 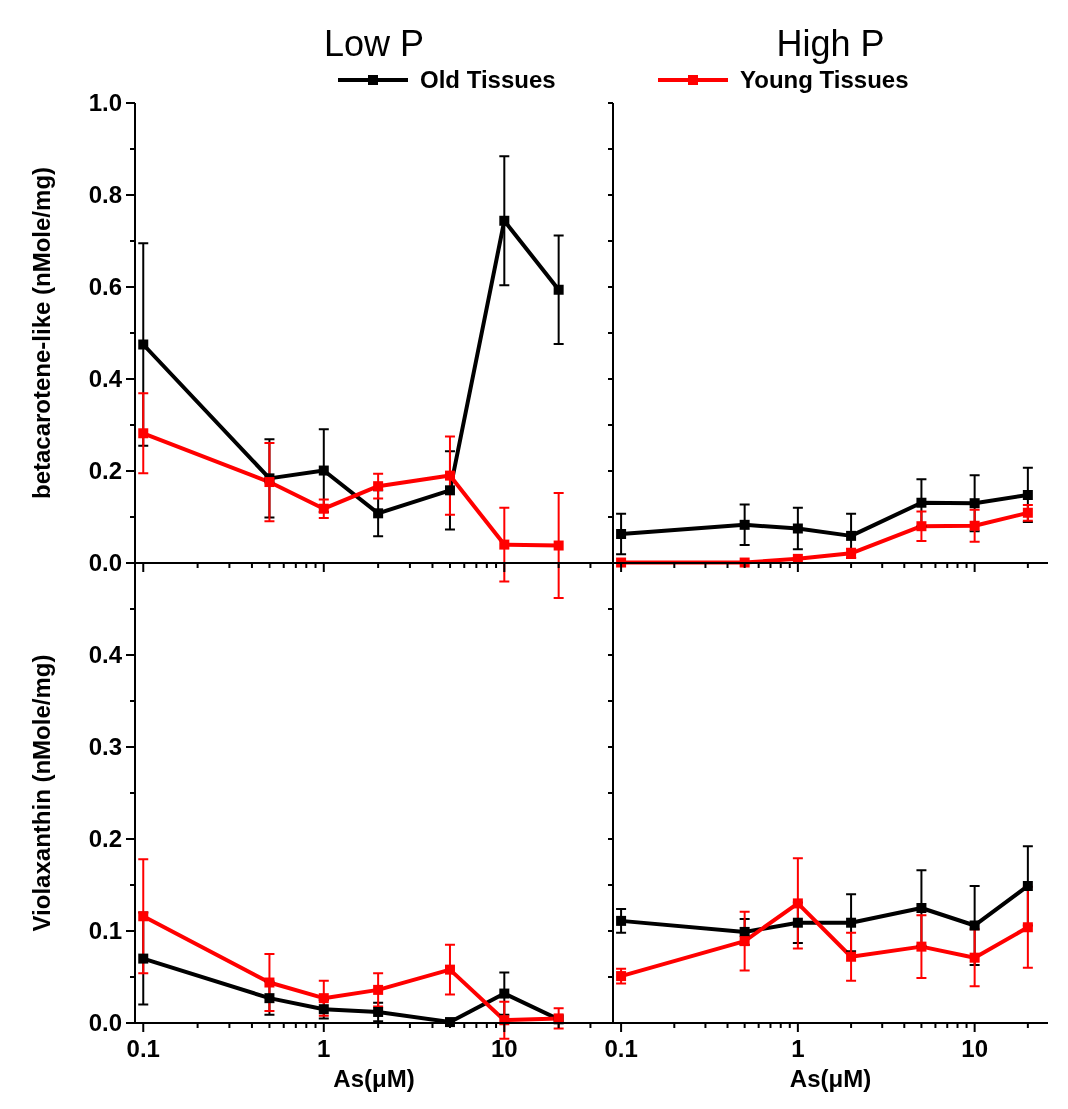 What do you see at coordinates (488, 80) in the screenshot?
I see `legend-label: Old Tissues` at bounding box center [488, 80].